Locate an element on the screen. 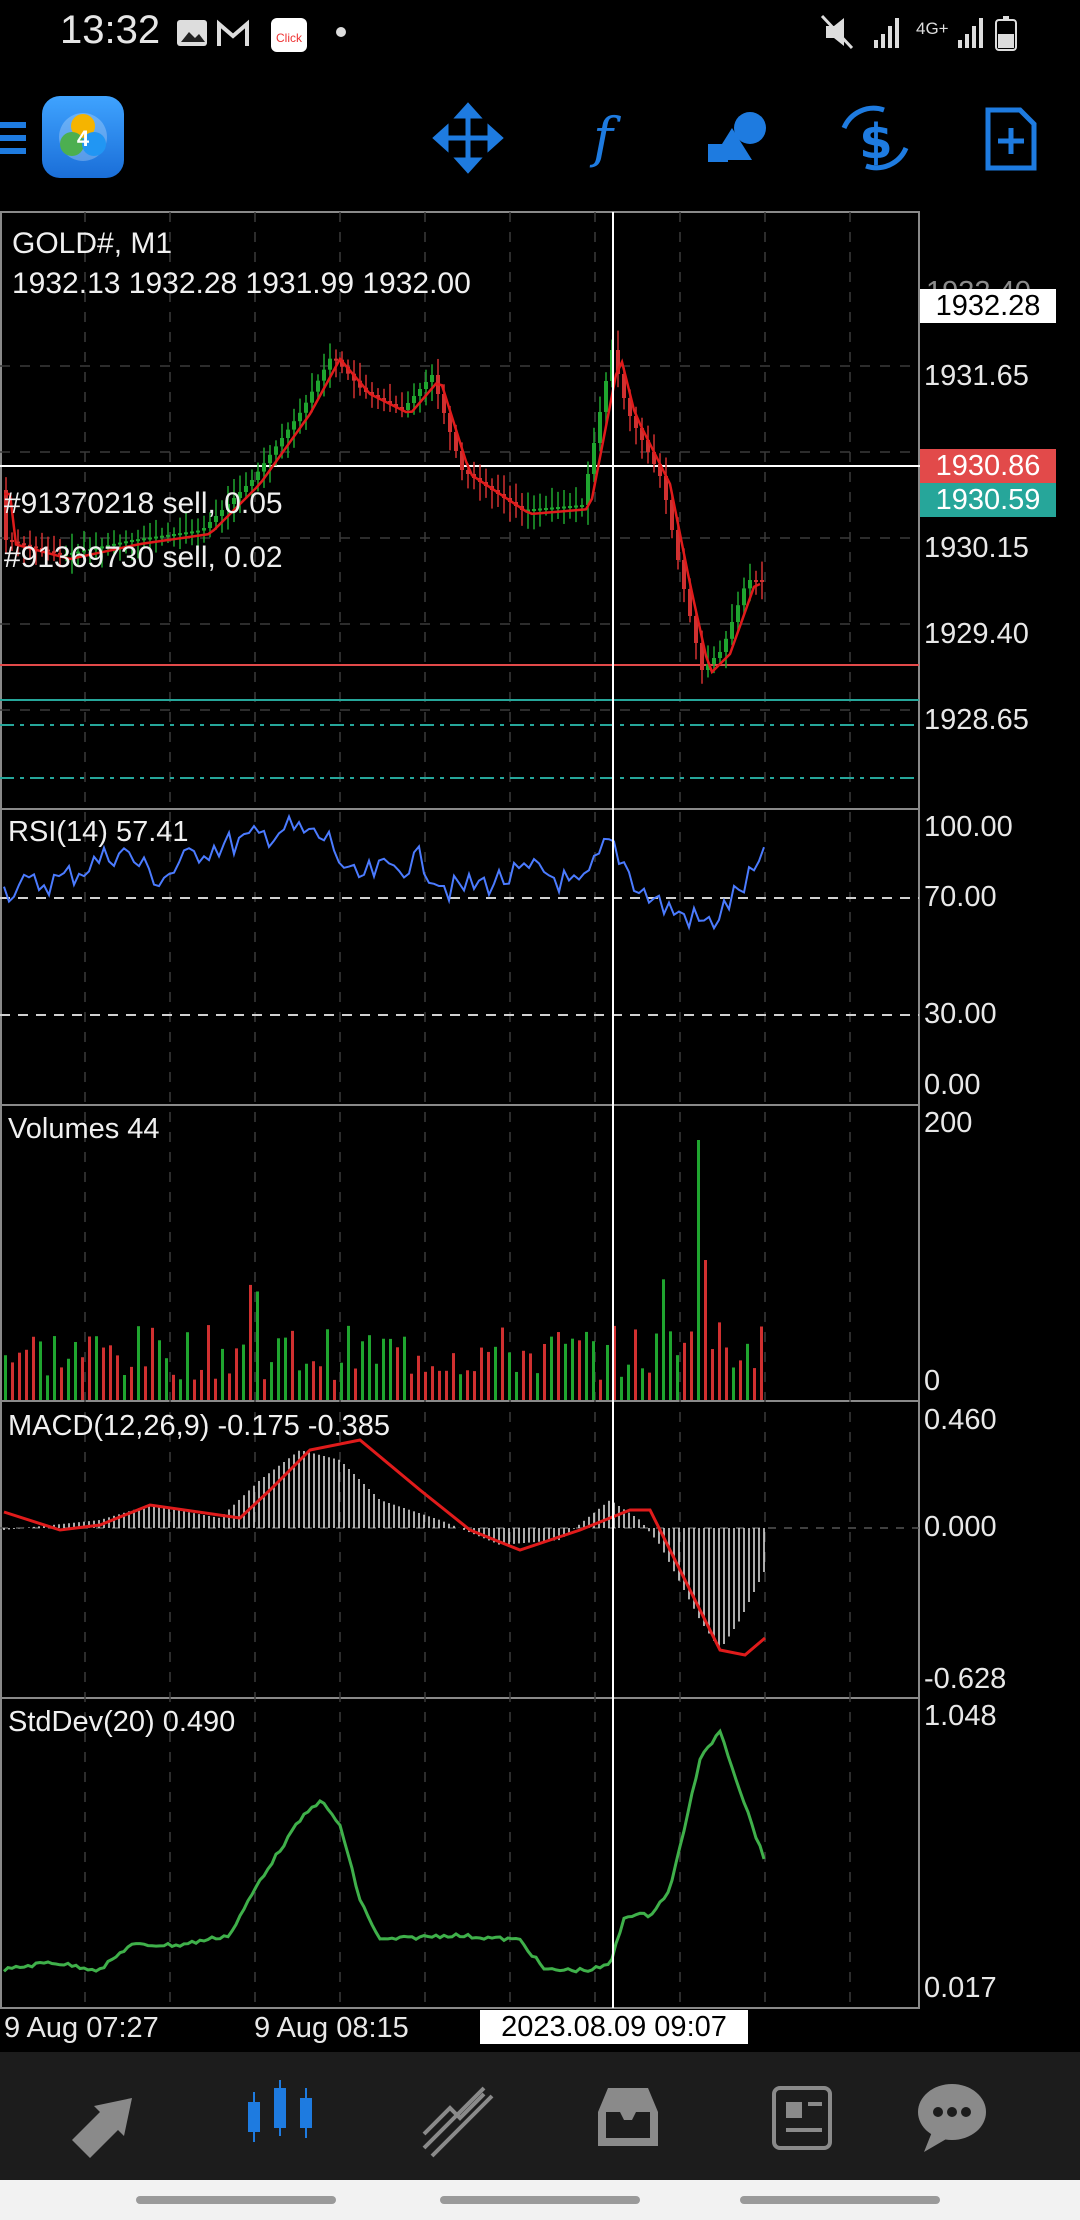  order-label-2: #91369730 sell, 0.02 is located at coordinates (143, 557).